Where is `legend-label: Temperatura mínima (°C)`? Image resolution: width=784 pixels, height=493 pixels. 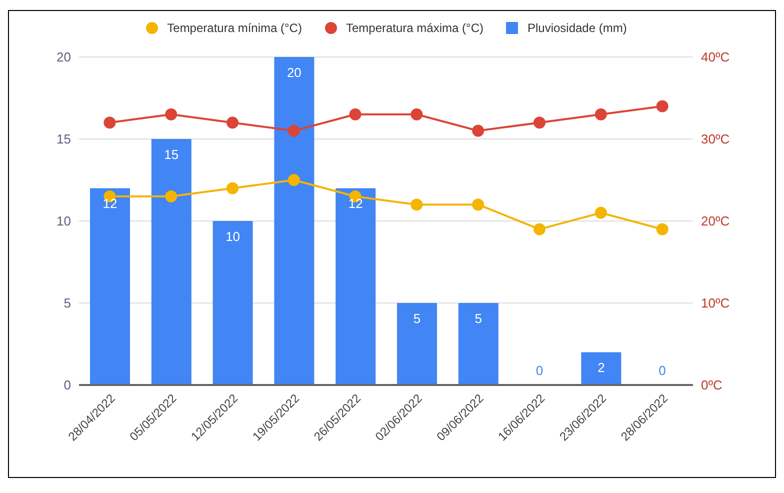 legend-label: Temperatura mínima (°C) is located at coordinates (234, 28).